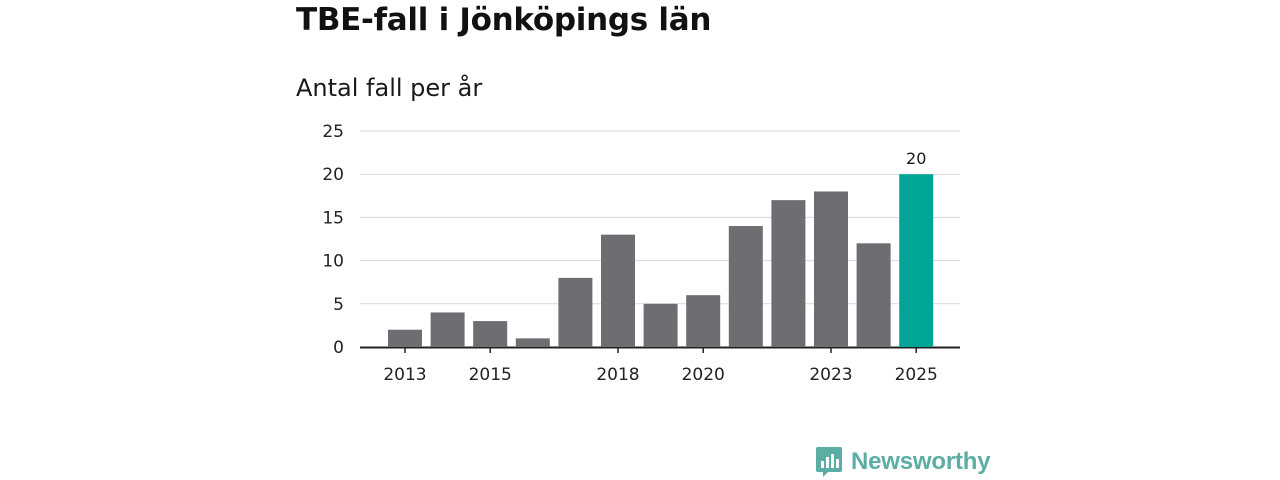 This screenshot has height=480, width=1280. Describe the element at coordinates (333, 175) in the screenshot. I see `y-tick-label-20: 20` at that location.